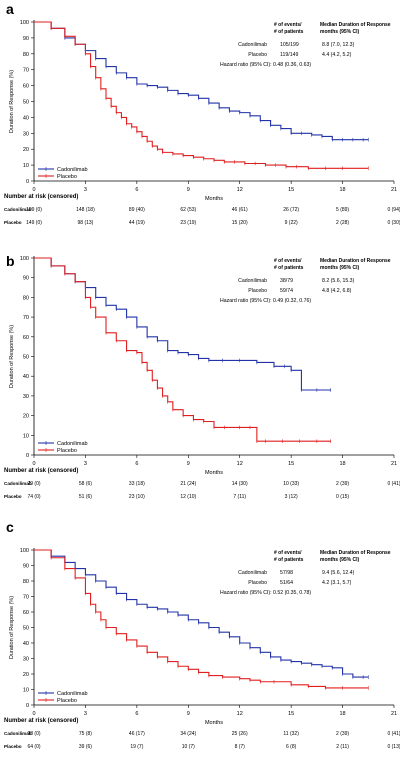  What do you see at coordinates (137, 484) in the screenshot?
I see `risk-value: 33 (18)` at bounding box center [137, 484].